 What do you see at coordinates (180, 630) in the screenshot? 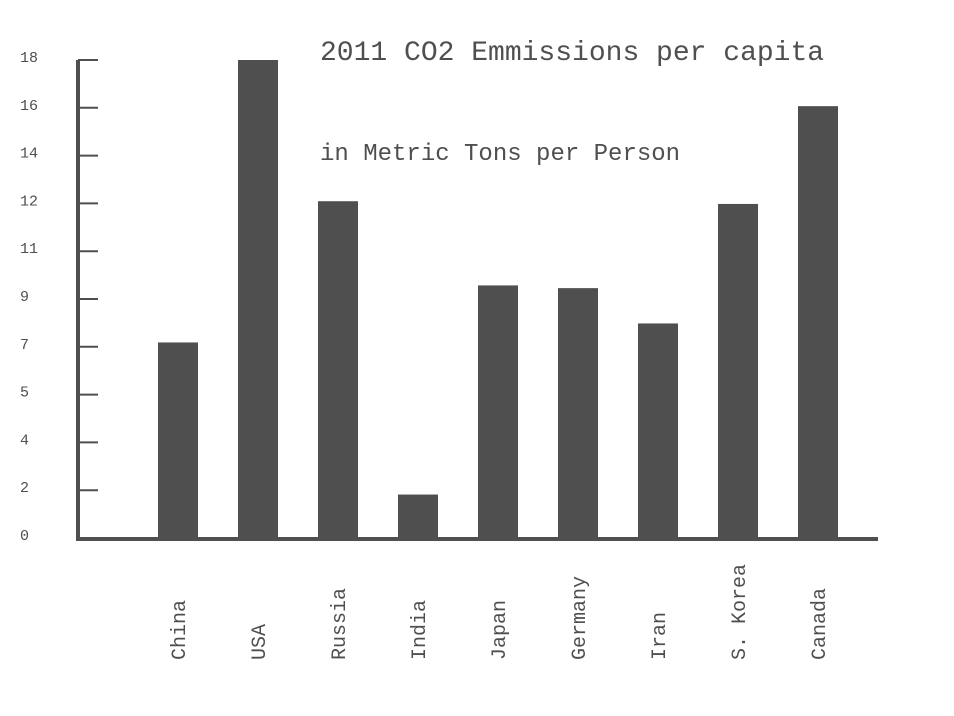
I see `x-category-label: China` at bounding box center [180, 630].